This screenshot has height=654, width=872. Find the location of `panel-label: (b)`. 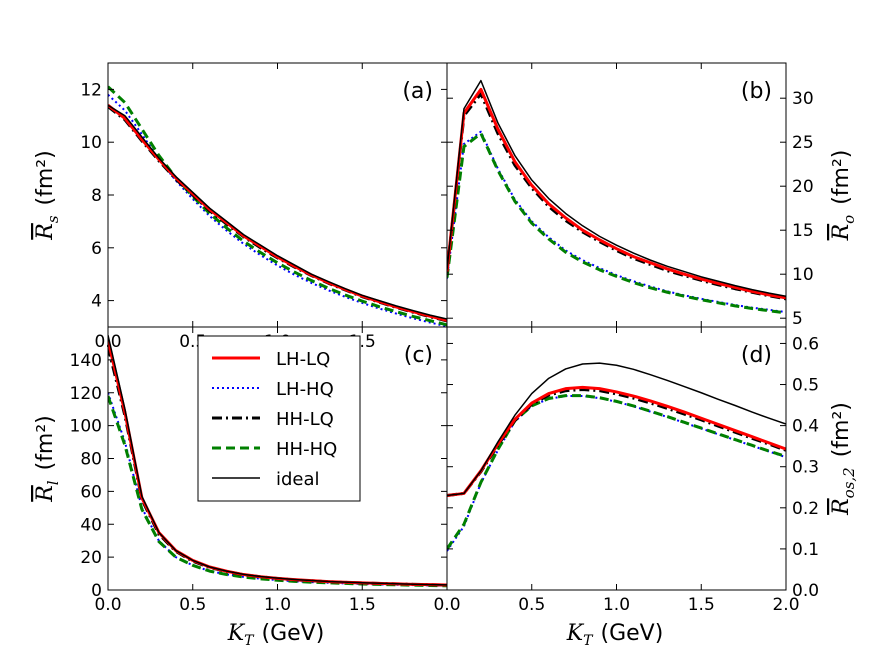

panel-label: (b) is located at coordinates (756, 91).